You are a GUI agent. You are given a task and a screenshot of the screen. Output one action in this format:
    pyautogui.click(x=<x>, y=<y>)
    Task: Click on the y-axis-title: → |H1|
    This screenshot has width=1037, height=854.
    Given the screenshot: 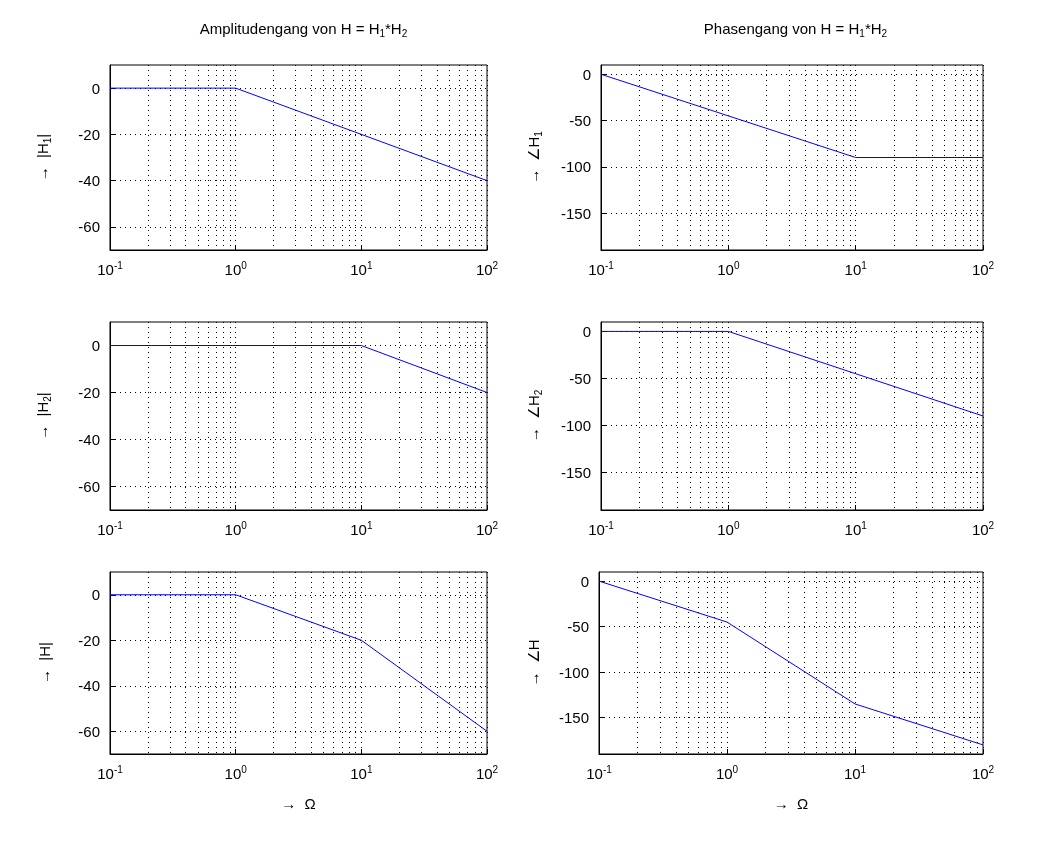 What is the action you would take?
    pyautogui.click(x=43, y=157)
    